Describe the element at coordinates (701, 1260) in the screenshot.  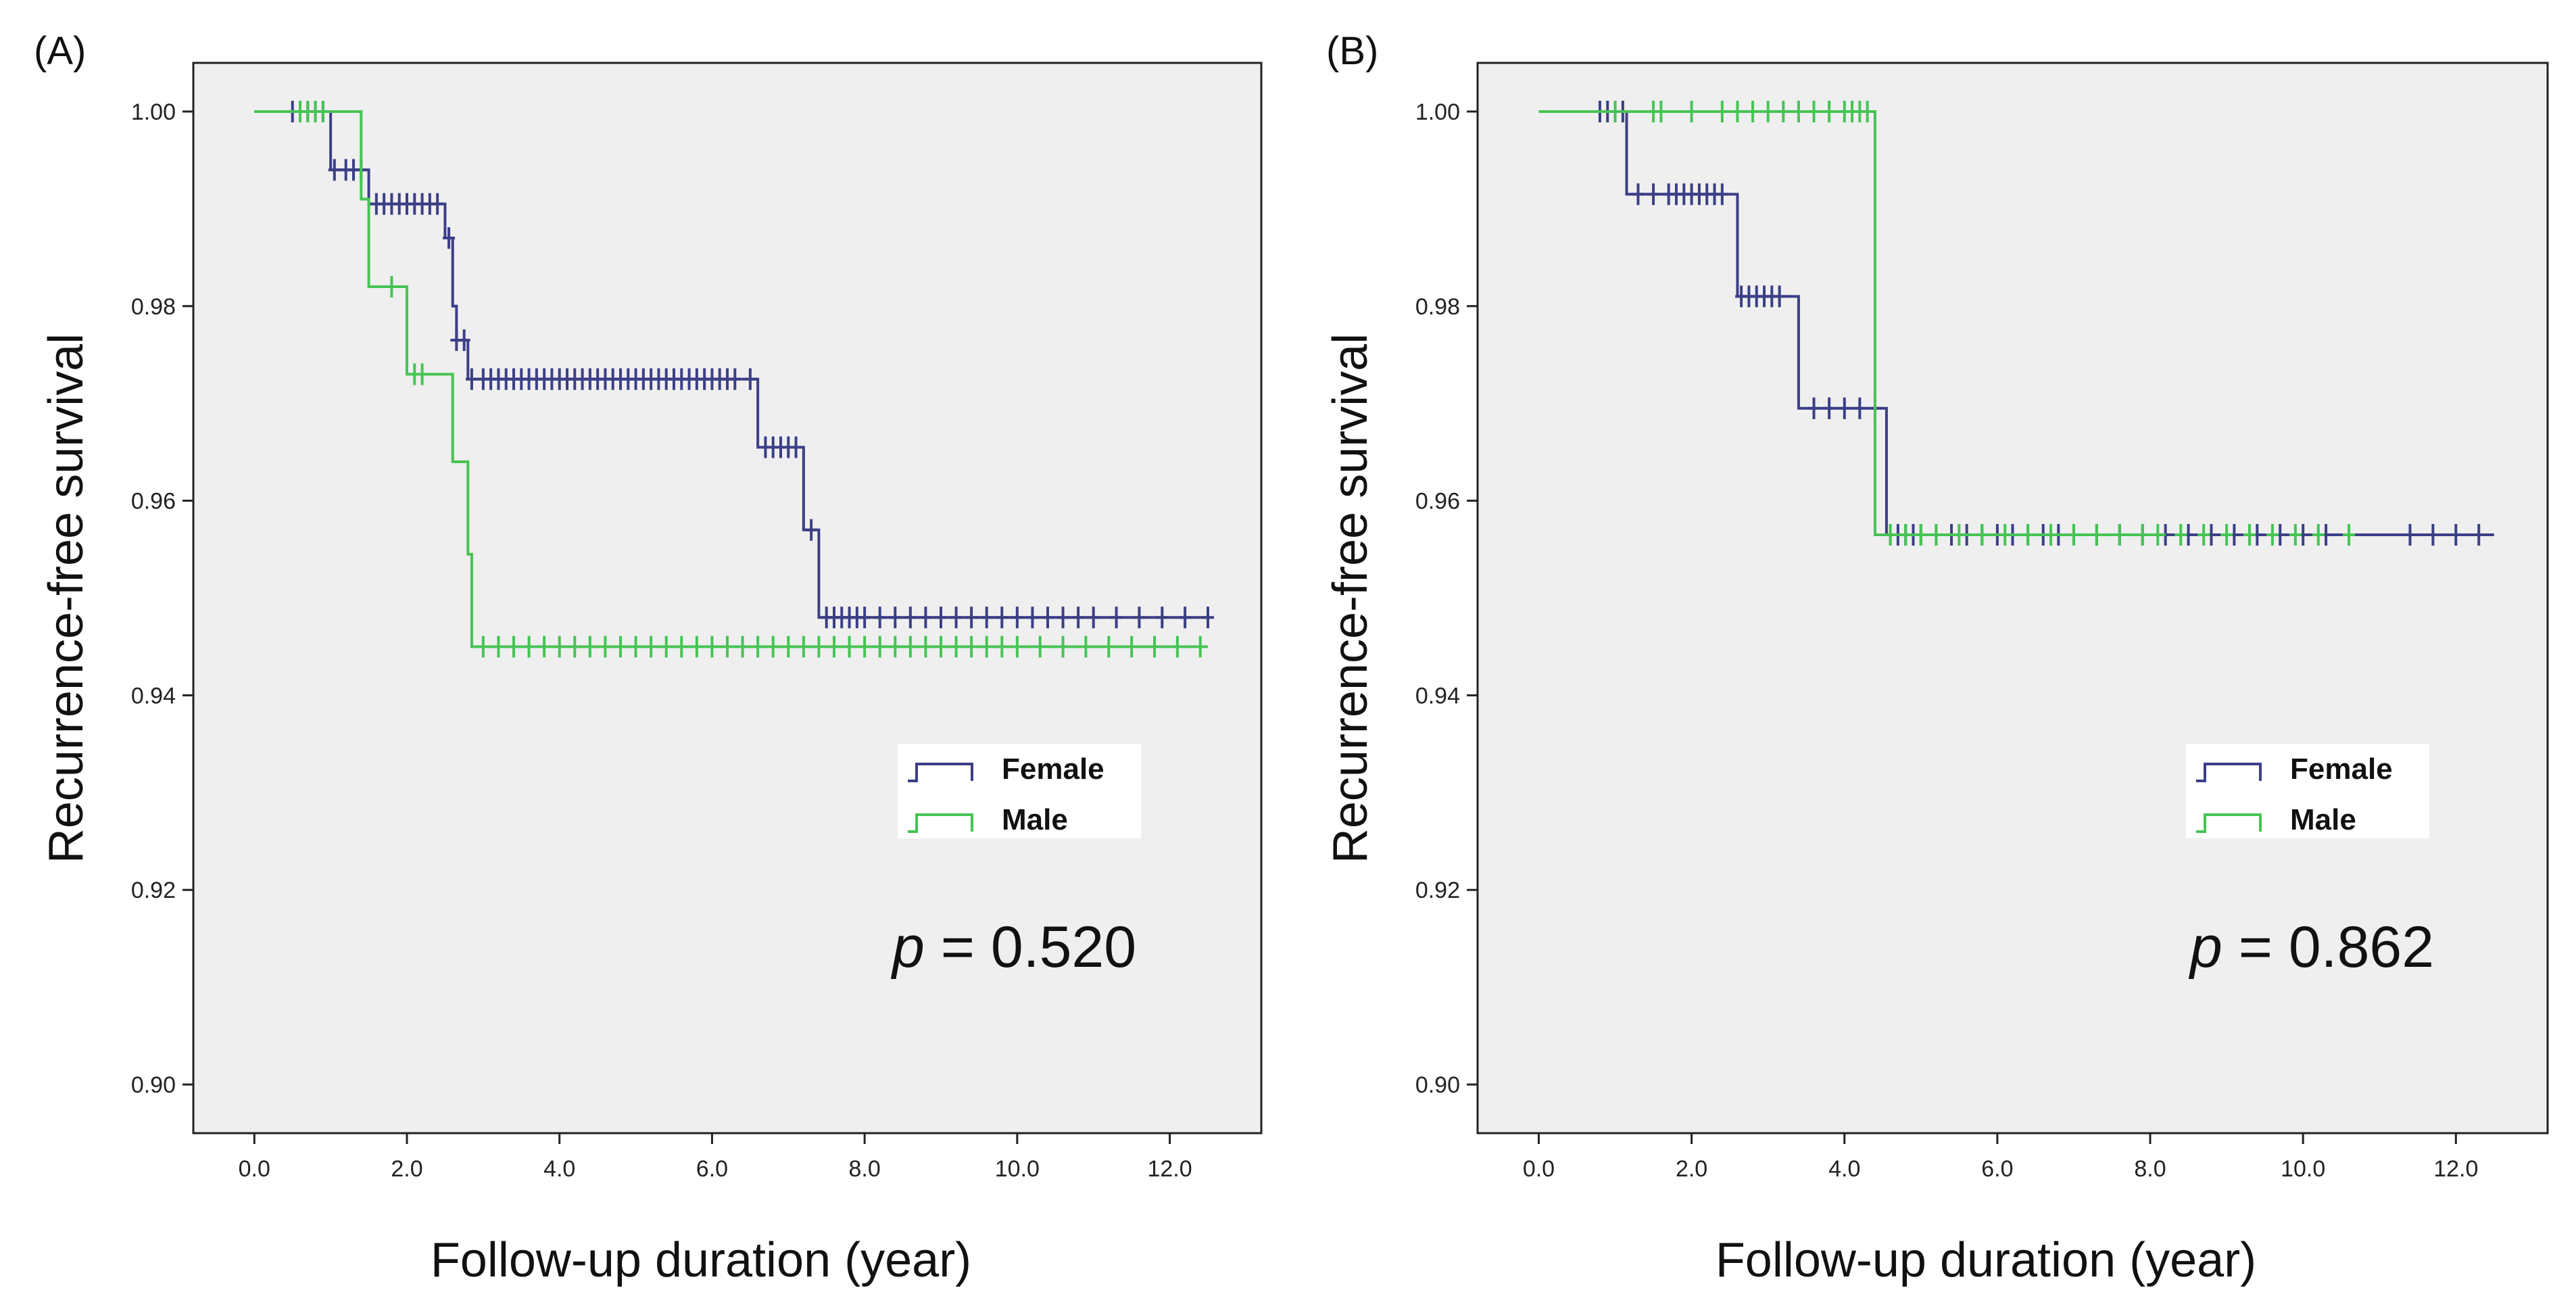
I see `panel-a-x-axis-label: Follow-up duration (year)` at that location.